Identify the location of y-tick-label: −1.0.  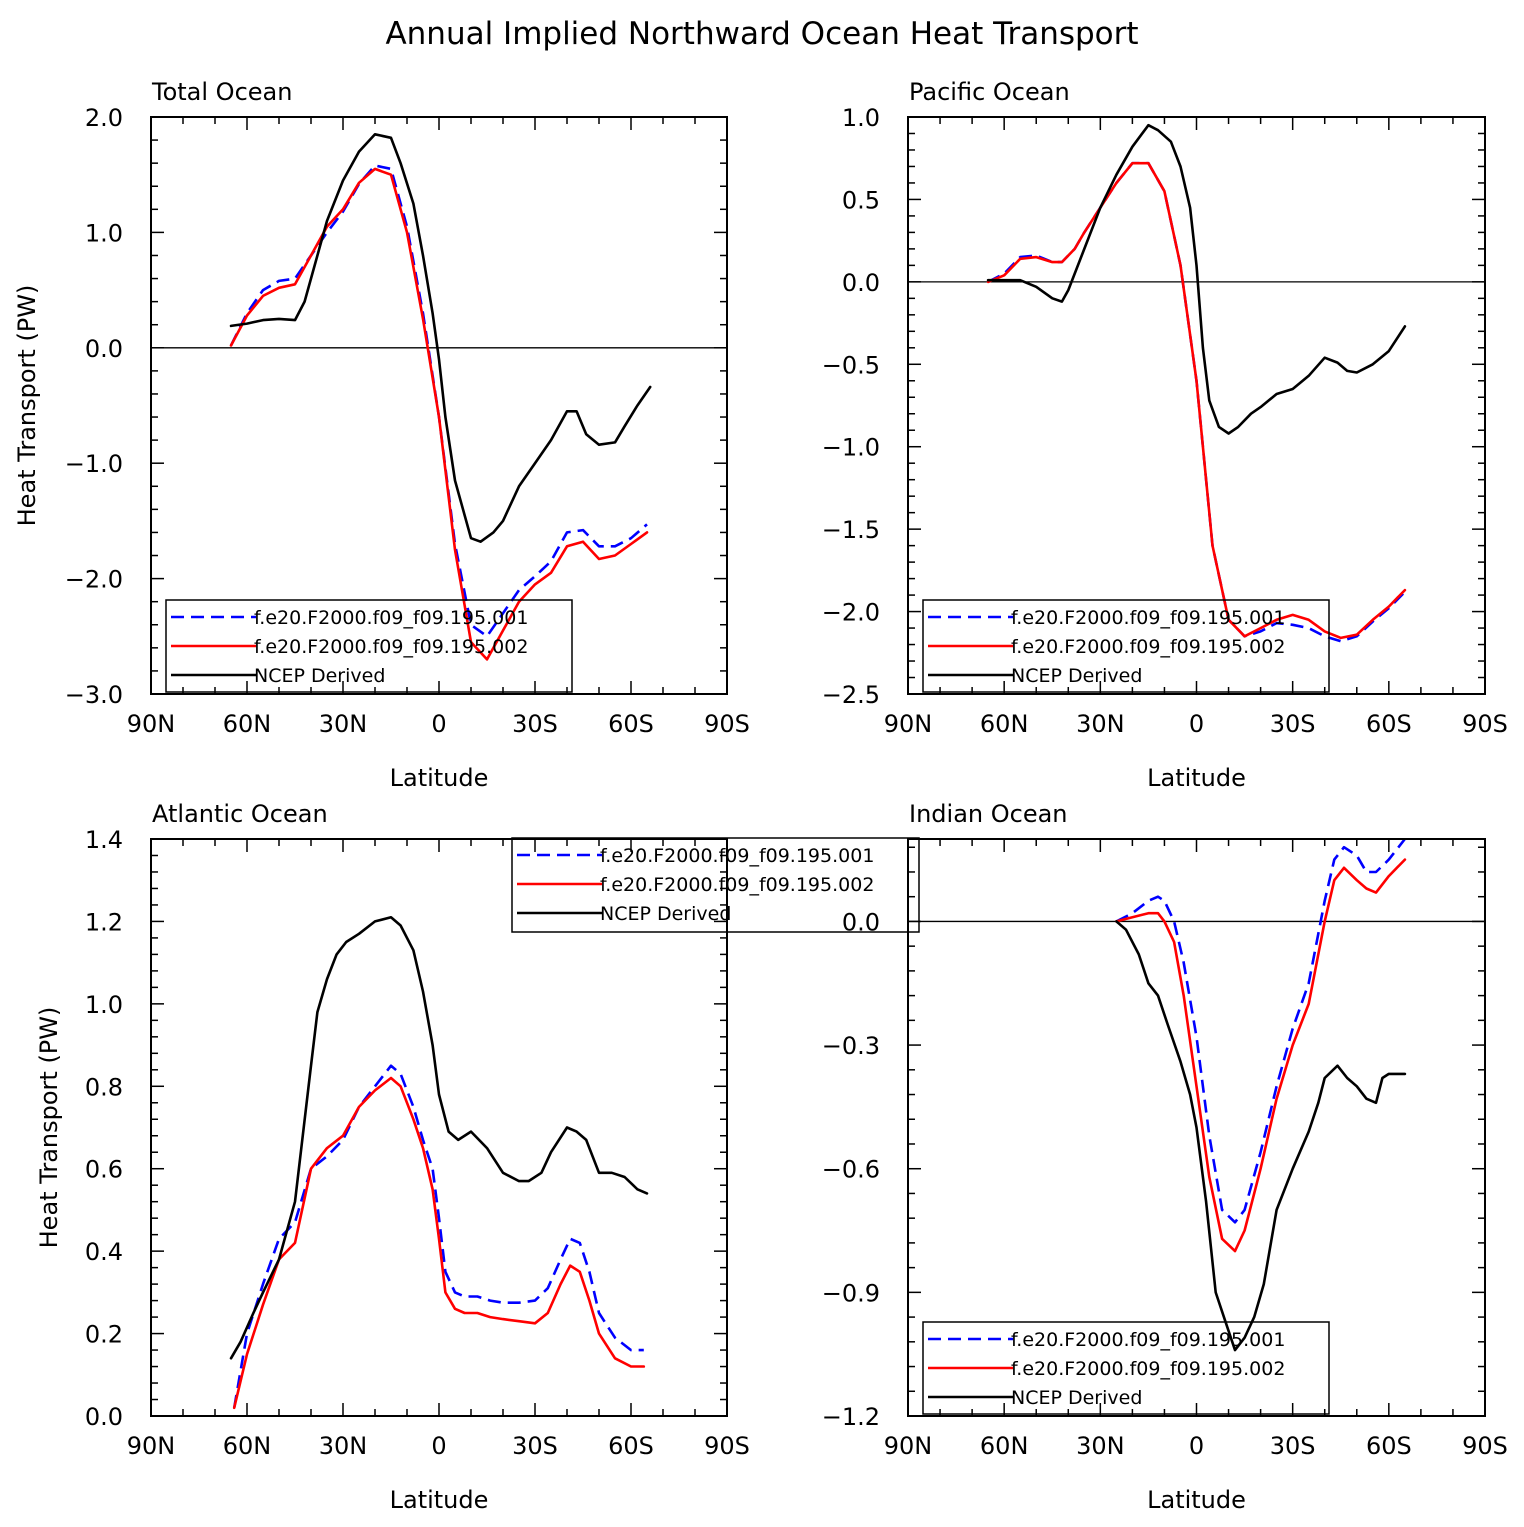
(851, 448).